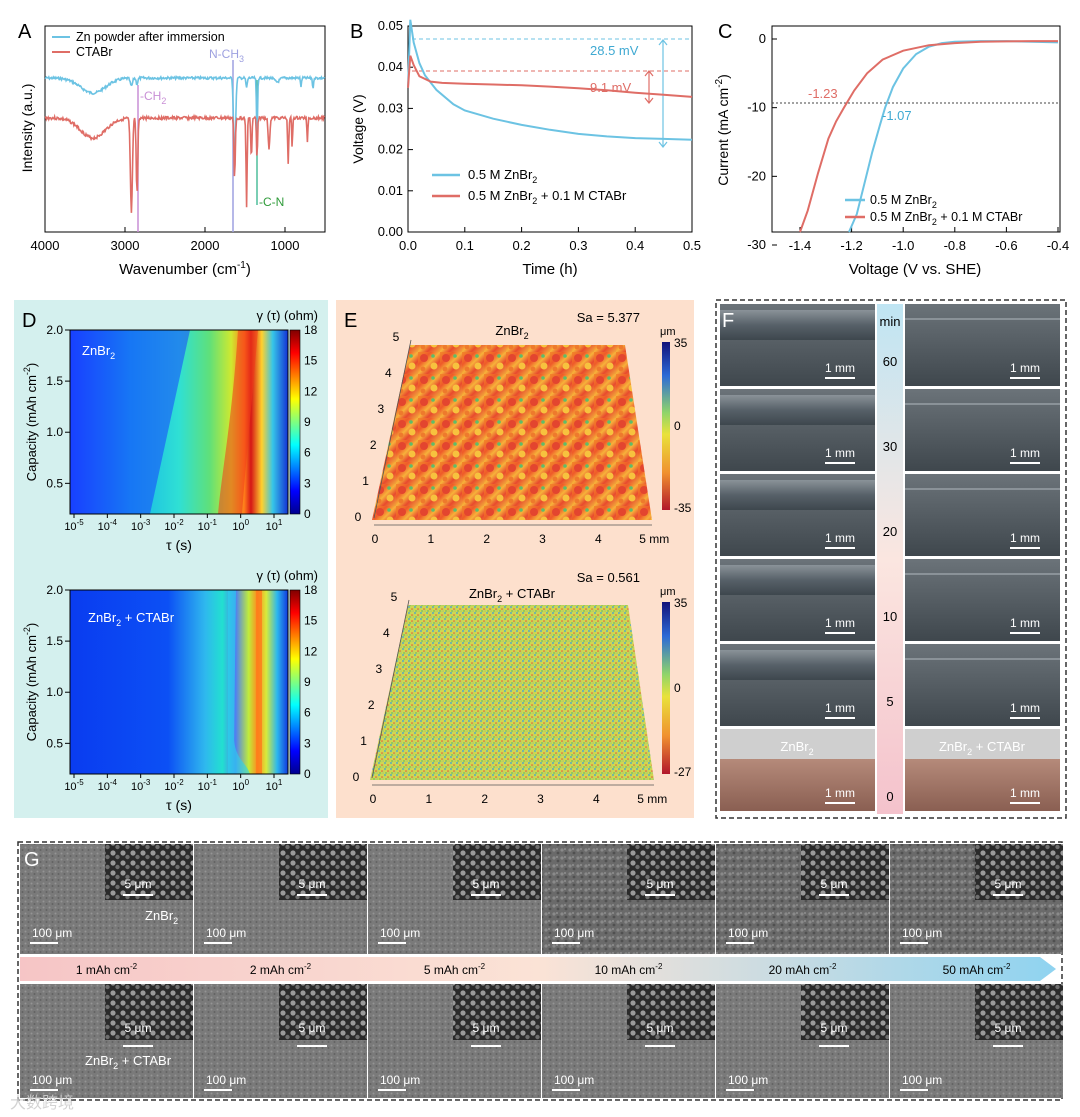  What do you see at coordinates (668, 592) in the screenshot?
I see `surface-bottom-unit: μm` at bounding box center [668, 592].